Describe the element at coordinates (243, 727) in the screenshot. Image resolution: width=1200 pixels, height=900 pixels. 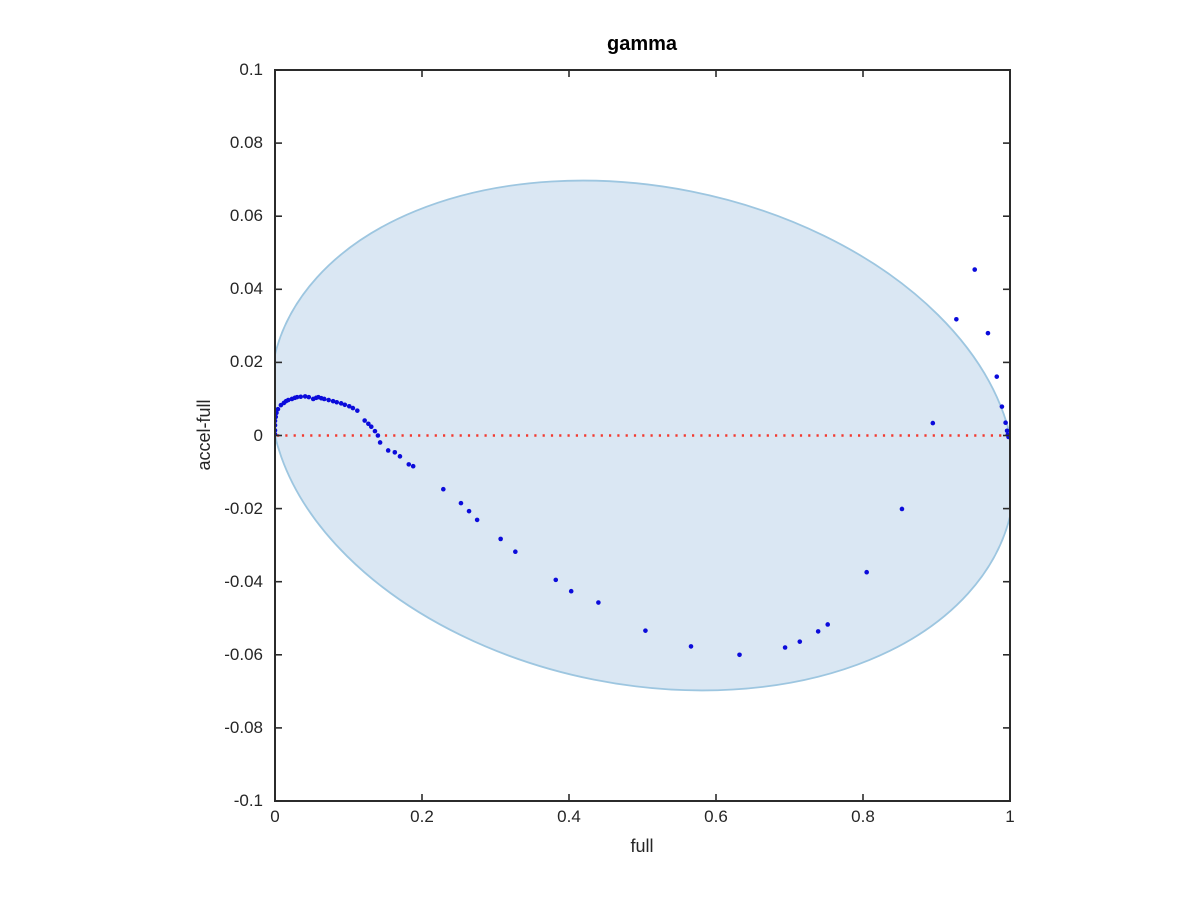
I see `y-tick-label: -0.08` at that location.